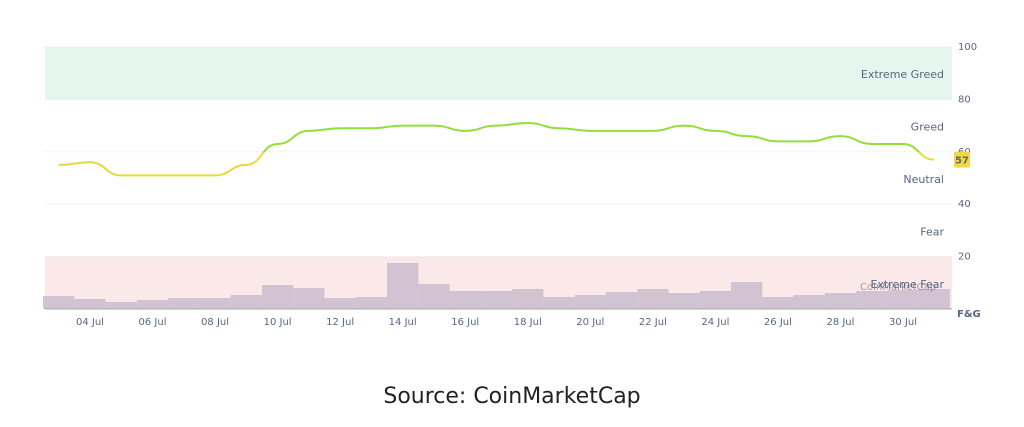 This screenshot has width=1024, height=427. Describe the element at coordinates (90, 322) in the screenshot. I see `x-tick-label: 04 Jul` at that location.